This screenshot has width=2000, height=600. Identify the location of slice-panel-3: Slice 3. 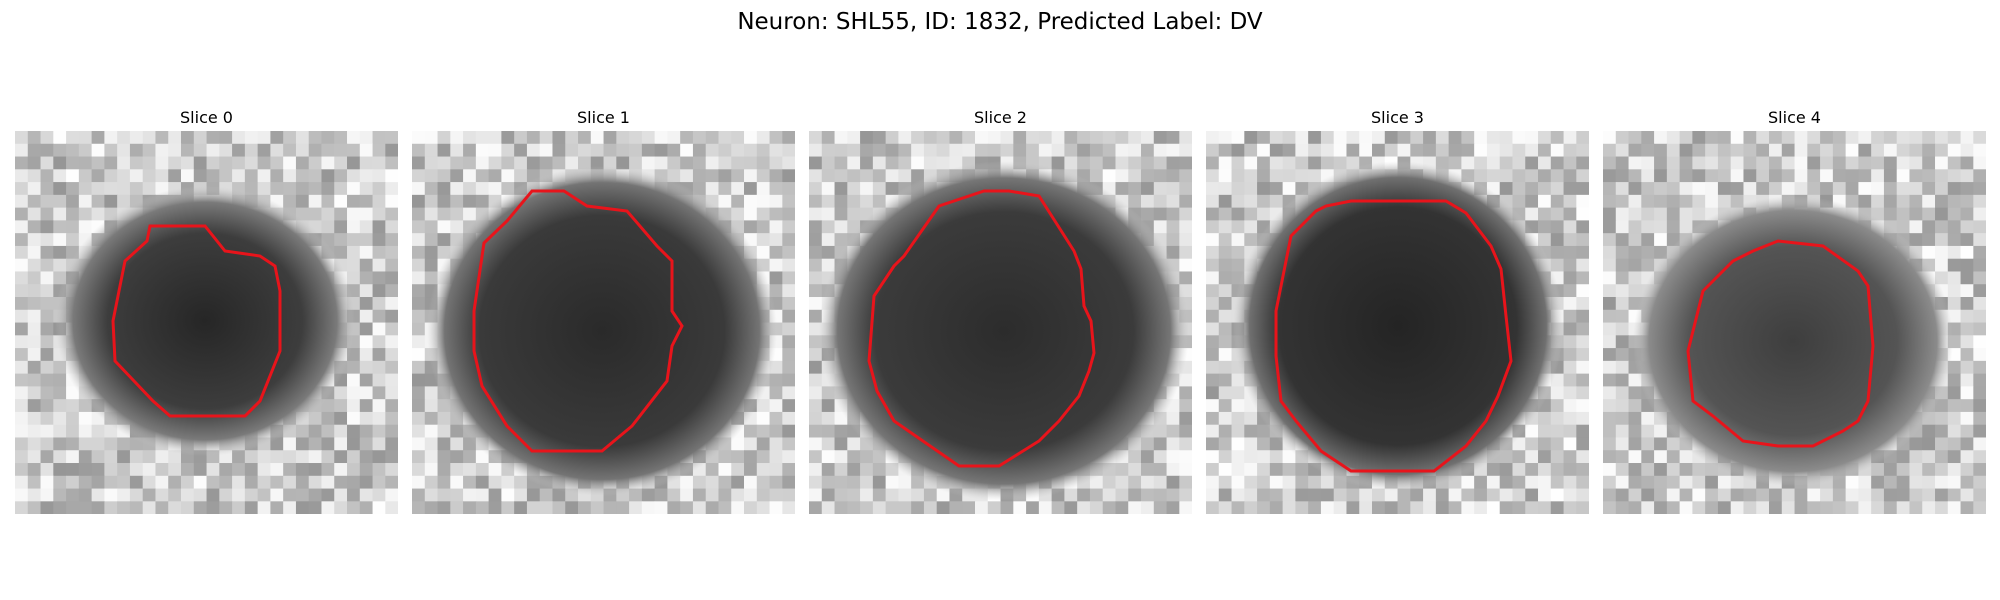
(1397, 311).